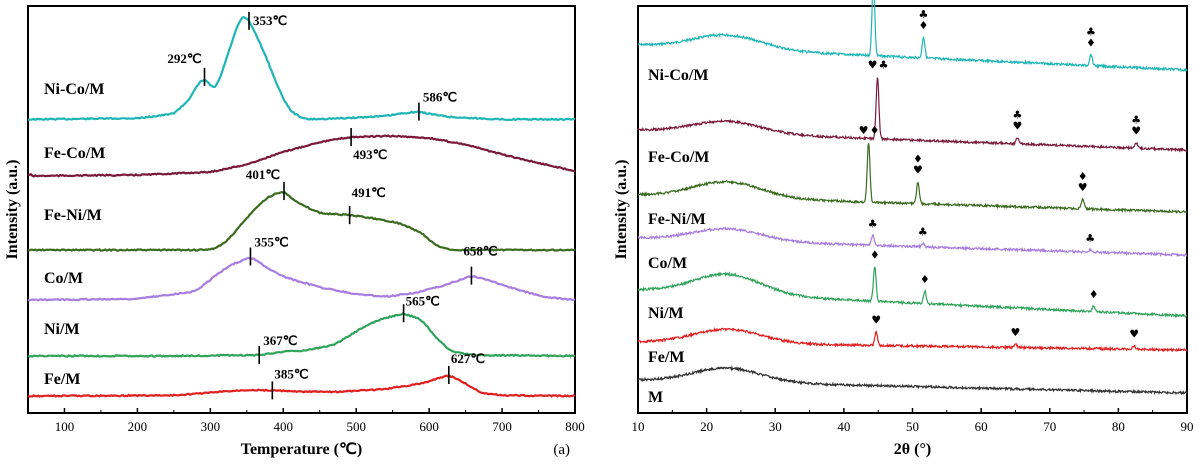 The height and width of the screenshot is (464, 1200). Describe the element at coordinates (912, 426) in the screenshot. I see `x-tick-label: 50` at that location.